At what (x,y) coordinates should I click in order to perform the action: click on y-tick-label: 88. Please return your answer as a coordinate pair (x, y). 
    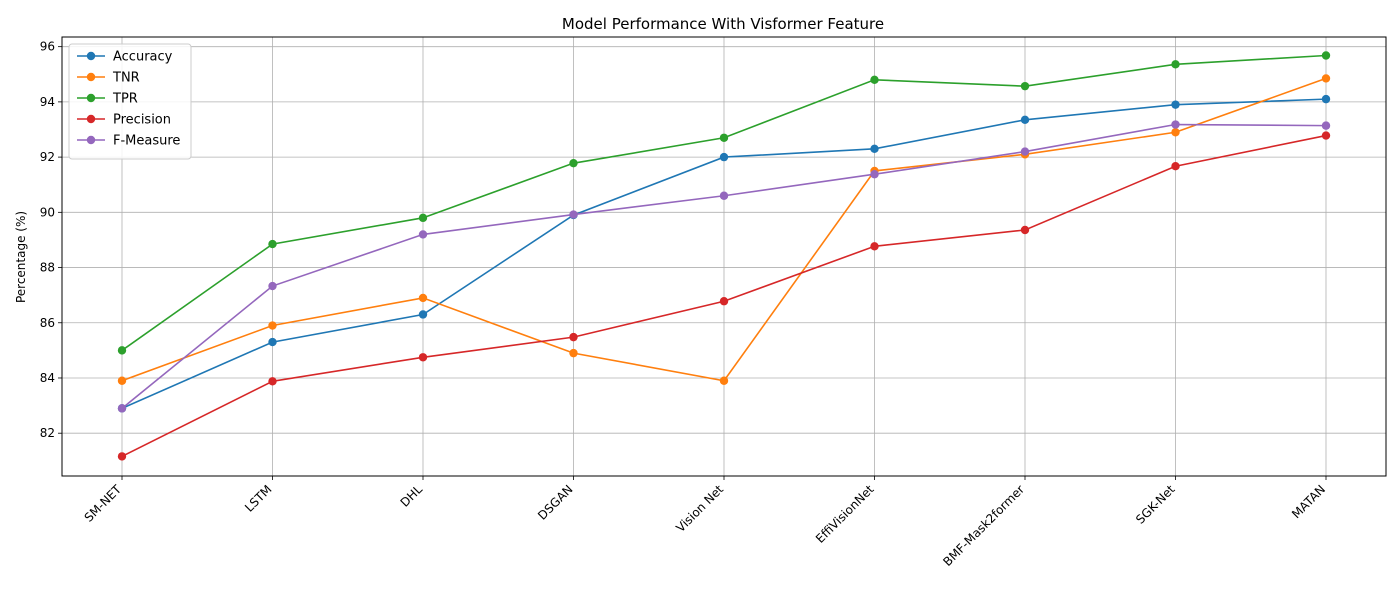
    Looking at the image, I should click on (47, 268).